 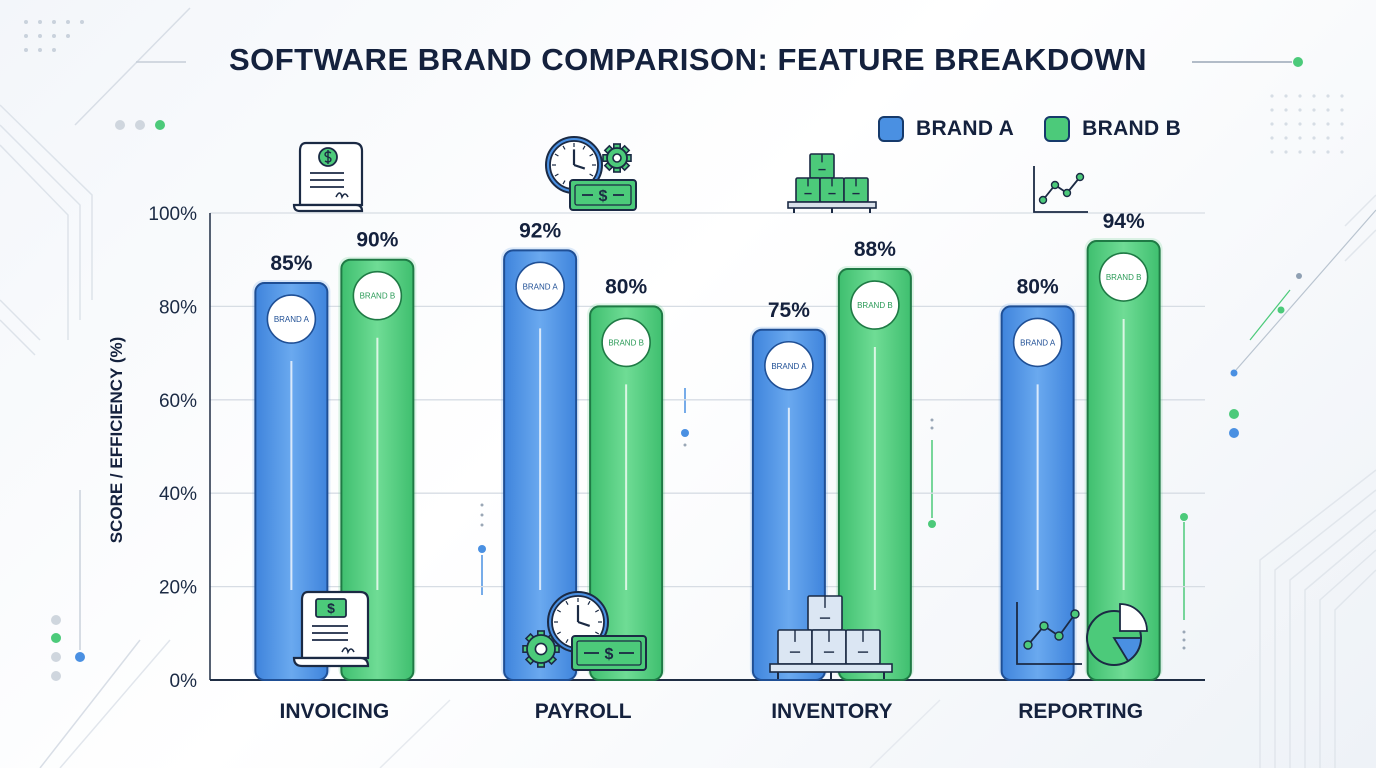 I want to click on x-tick-label: INVOICING, so click(x=335, y=711).